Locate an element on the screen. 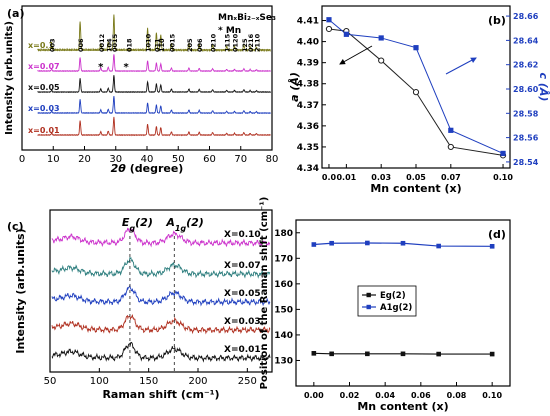  xrd-series-label: x=0.1 is located at coordinates (41, 45).